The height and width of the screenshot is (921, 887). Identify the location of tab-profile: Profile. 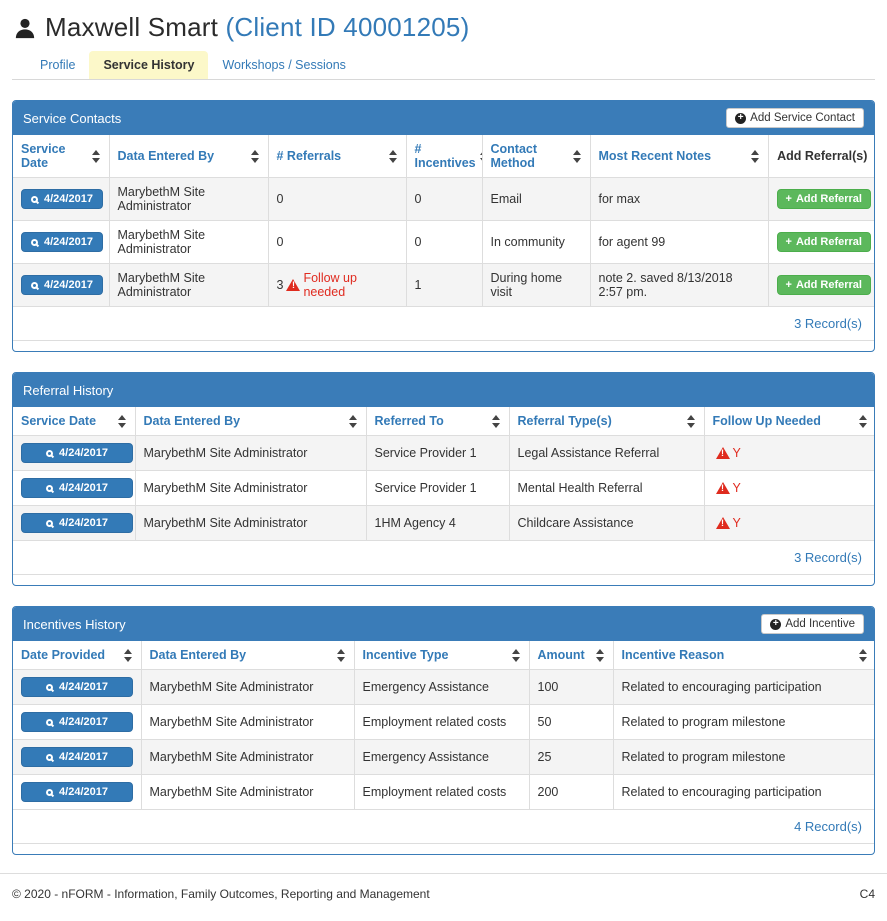
(58, 65).